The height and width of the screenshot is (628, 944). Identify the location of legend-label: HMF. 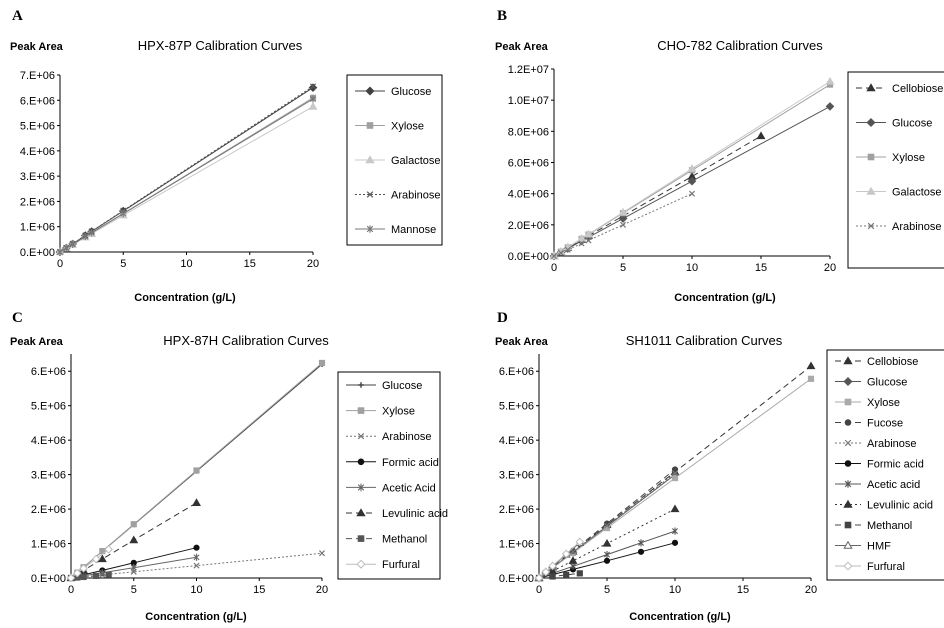
(879, 547).